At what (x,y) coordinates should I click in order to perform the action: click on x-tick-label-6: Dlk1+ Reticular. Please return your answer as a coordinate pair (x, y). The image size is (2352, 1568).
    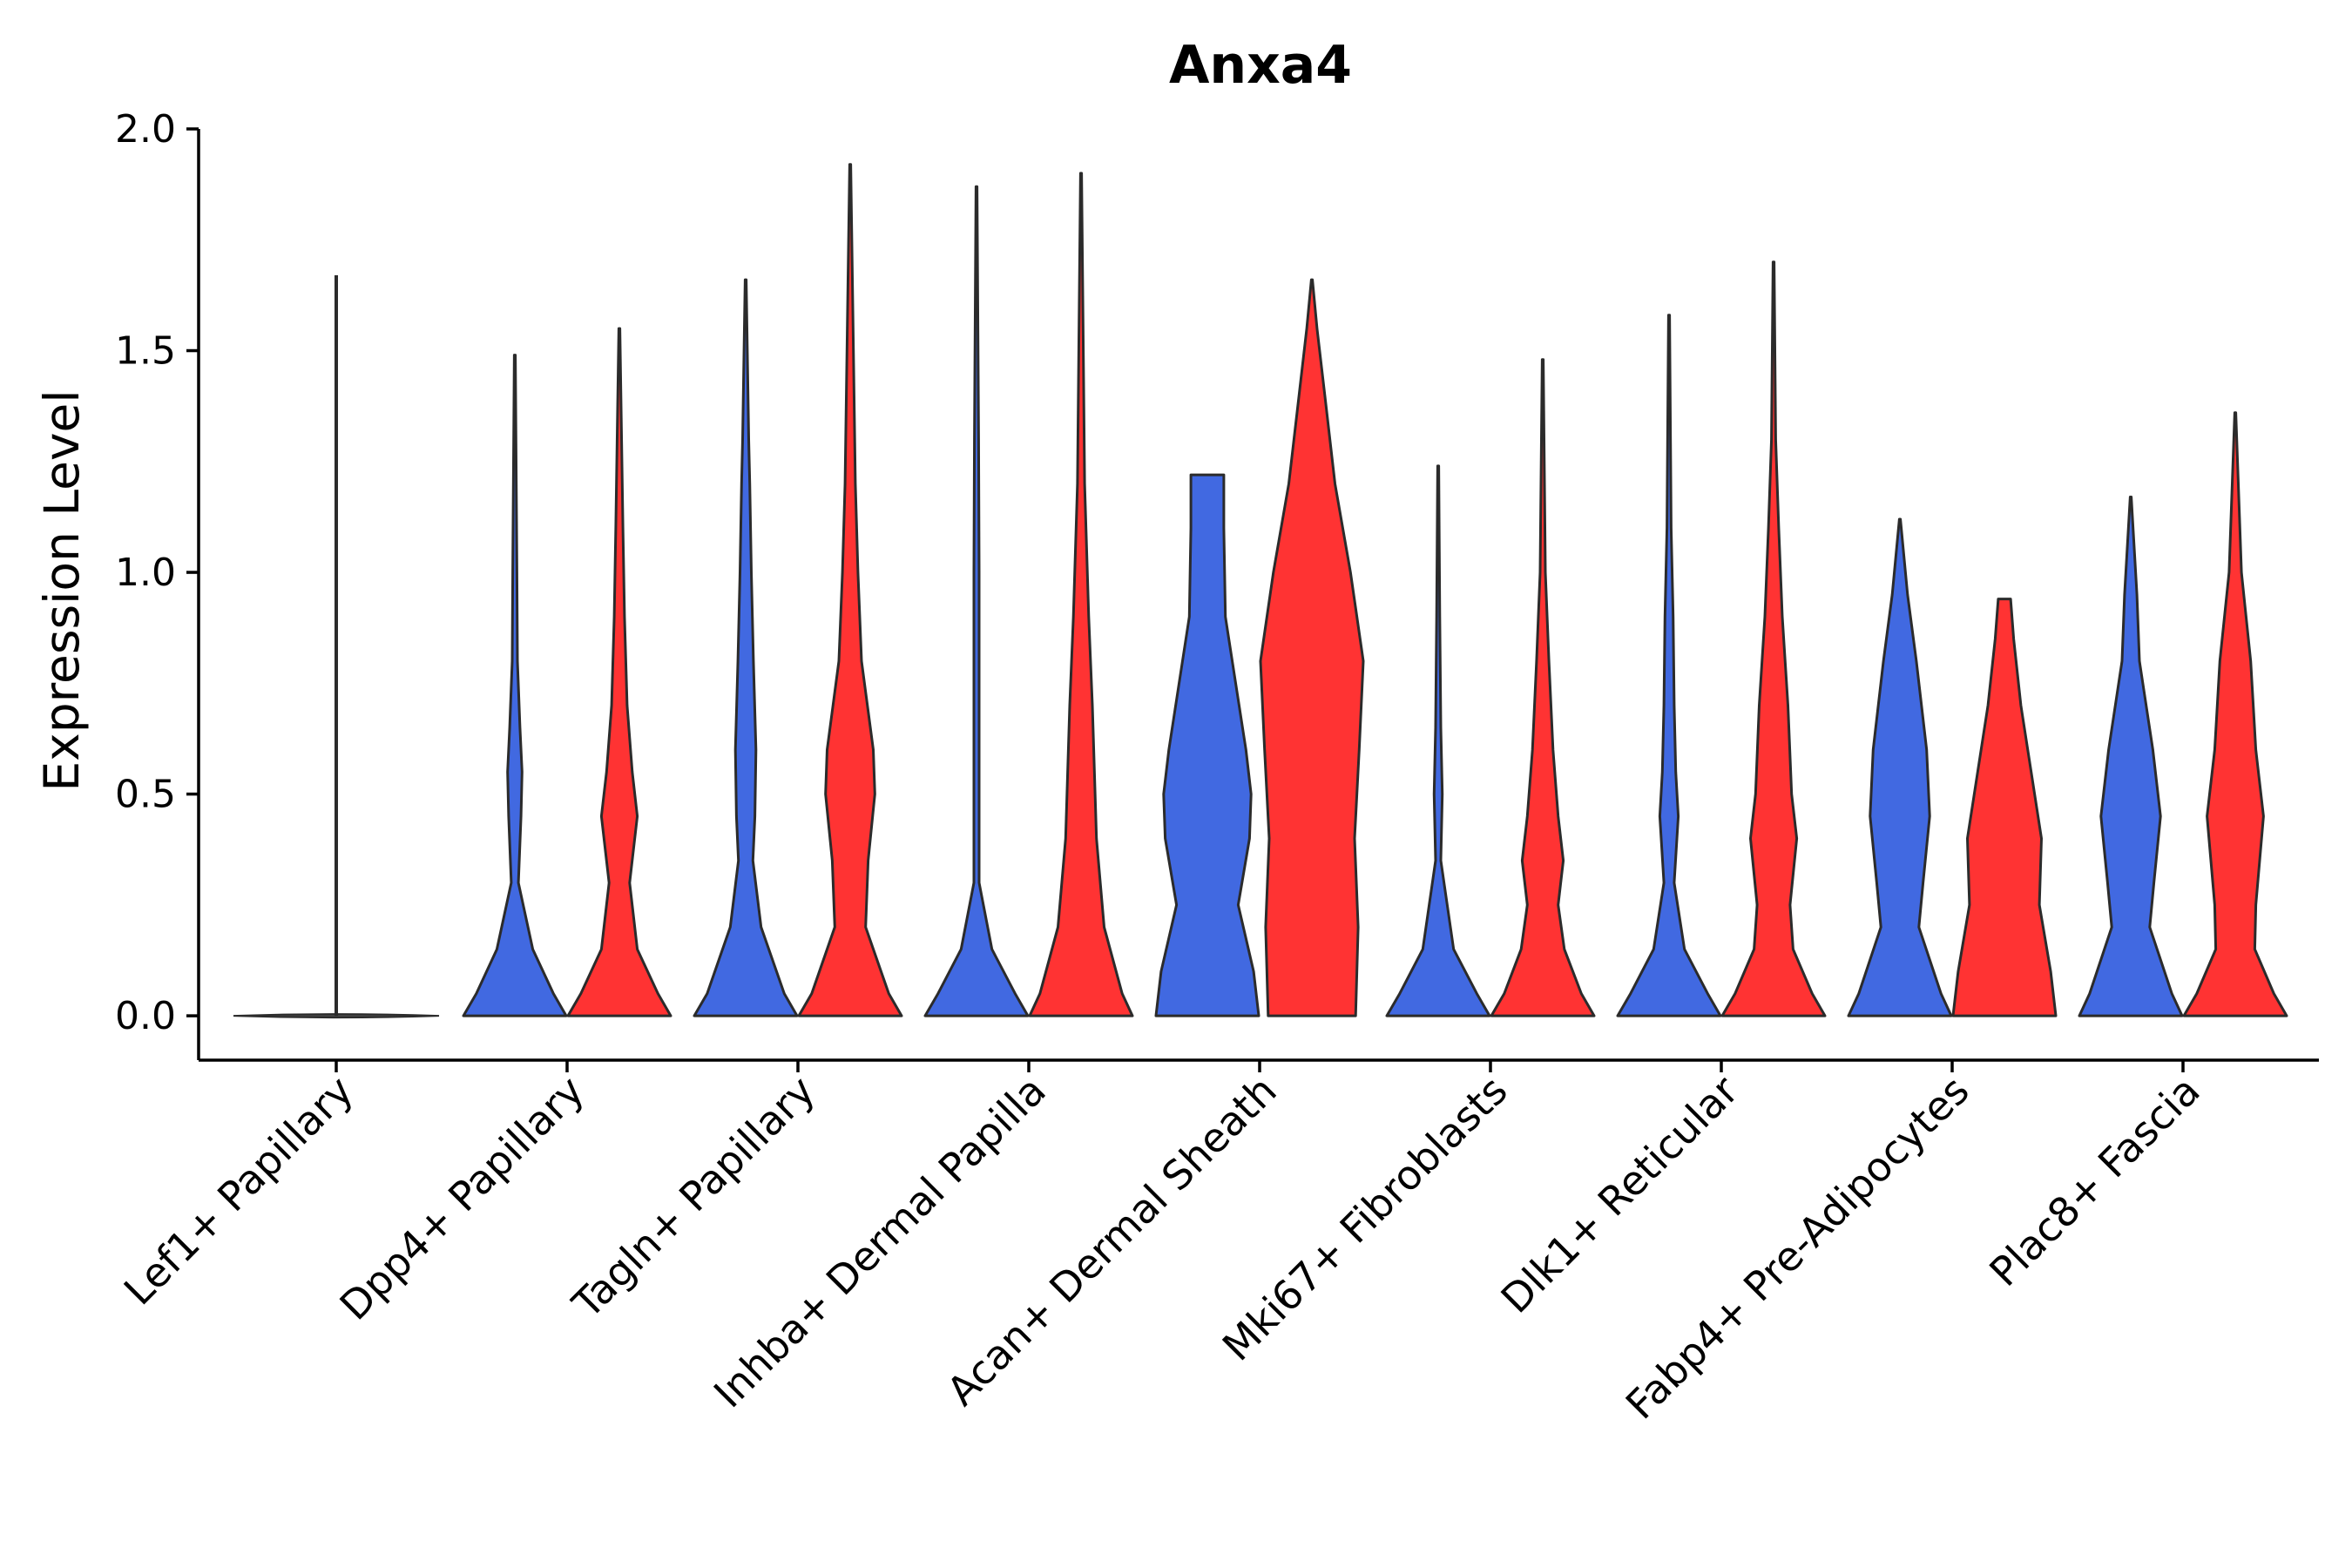
    Looking at the image, I should click on (1619, 1194).